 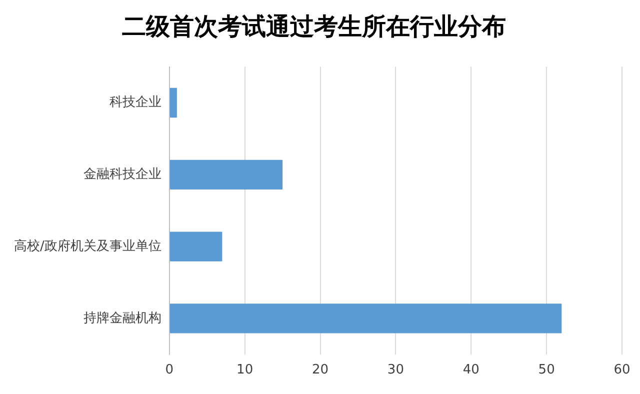 I want to click on x-tick-label: 20, so click(x=320, y=370).